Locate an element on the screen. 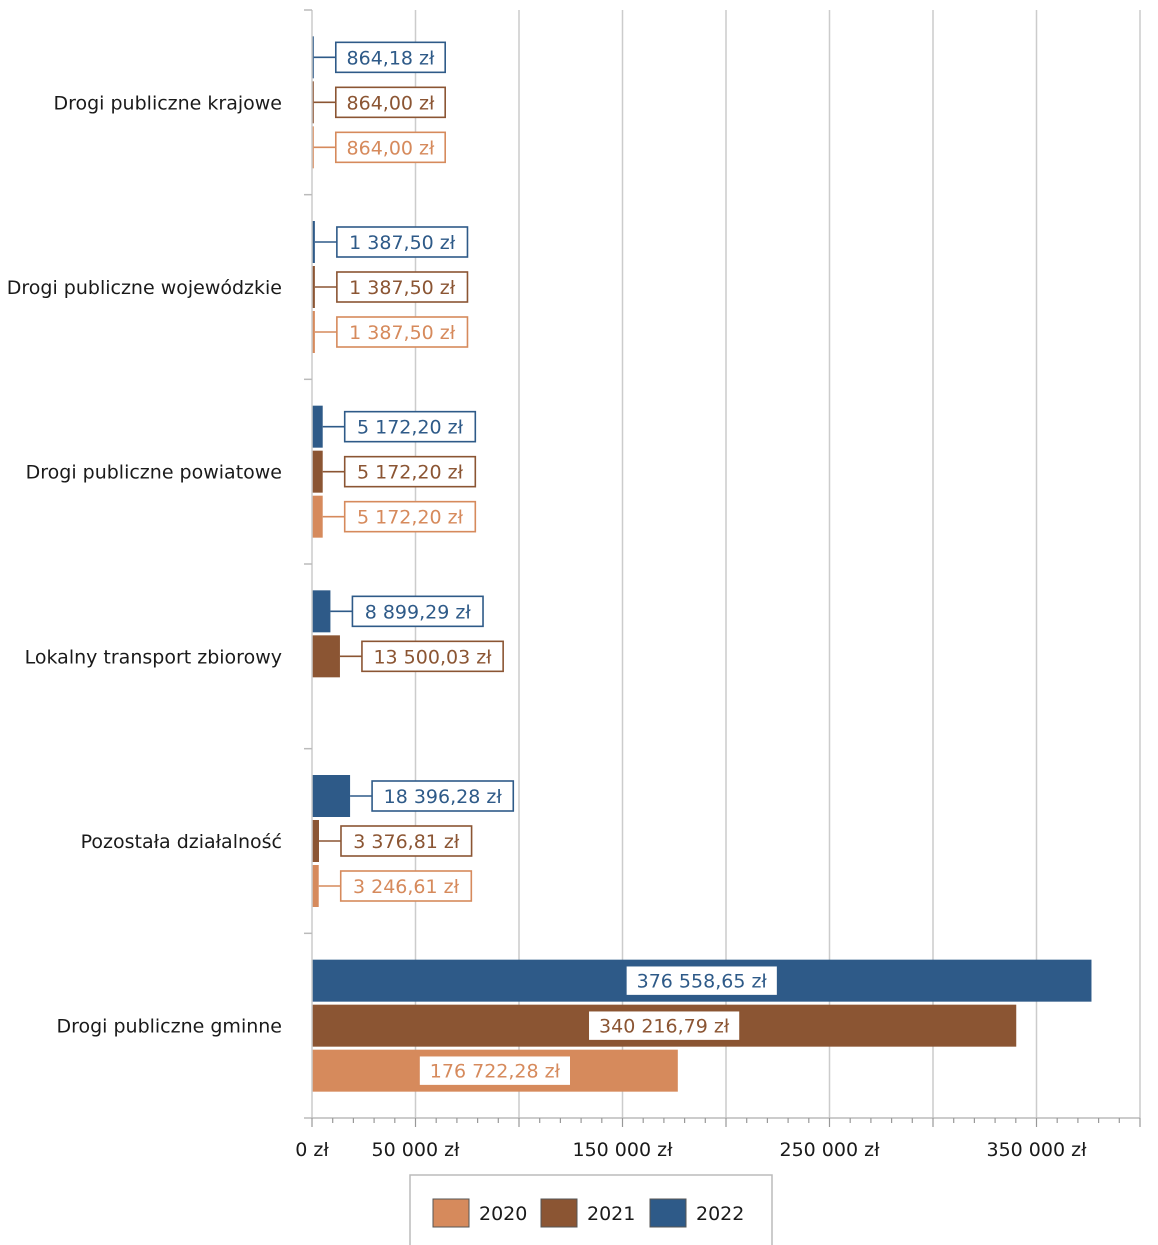  bar-2021-drogi-publiczne-powiatowe is located at coordinates (317, 471).